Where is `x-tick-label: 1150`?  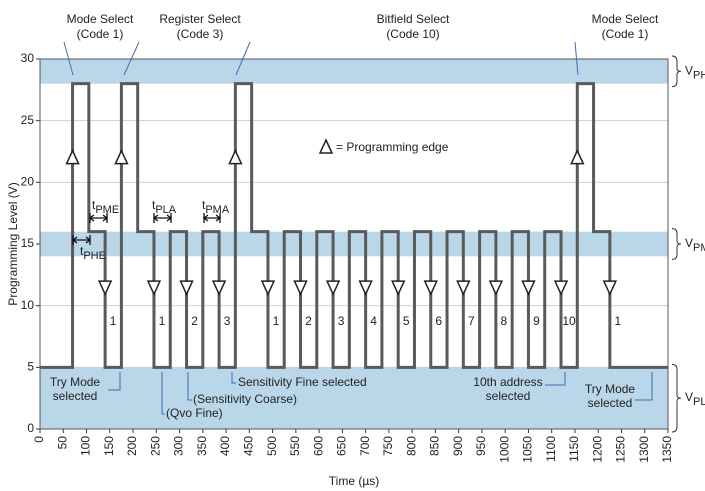 x-tick-label: 1150 is located at coordinates (574, 449).